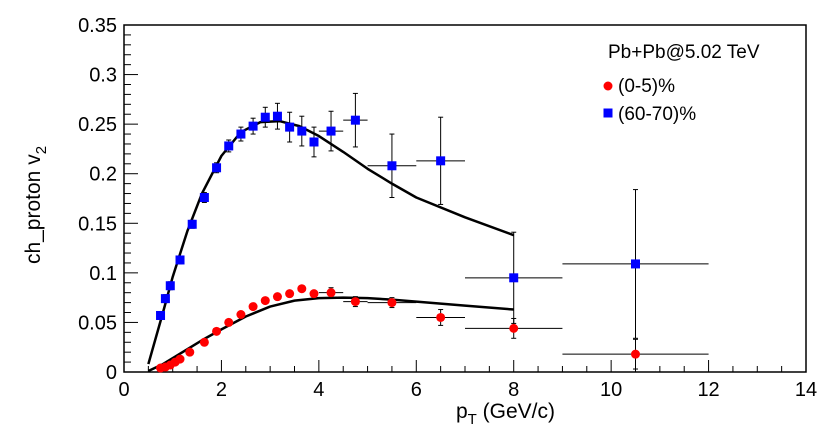  What do you see at coordinates (505, 414) in the screenshot?
I see `x-axis-title: pT (GeV/c)` at bounding box center [505, 414].